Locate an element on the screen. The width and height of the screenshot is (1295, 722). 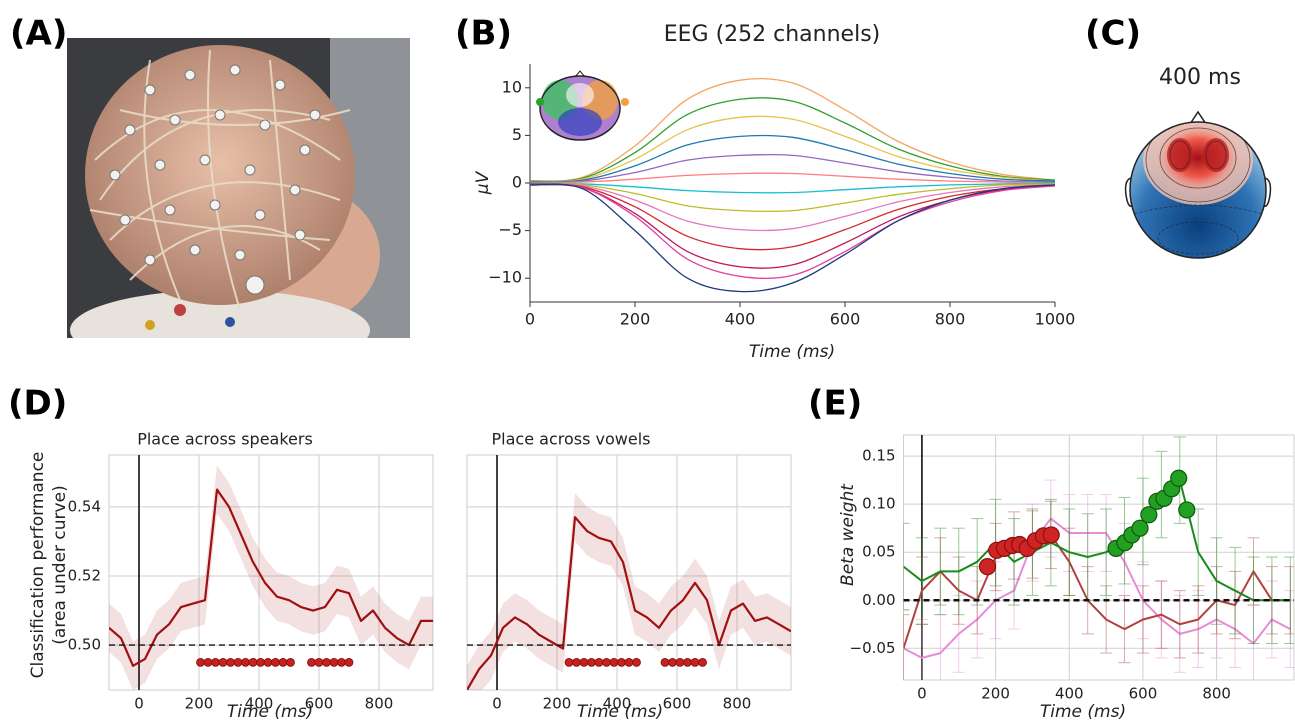
confidence-band is located at coordinates (271, 577).